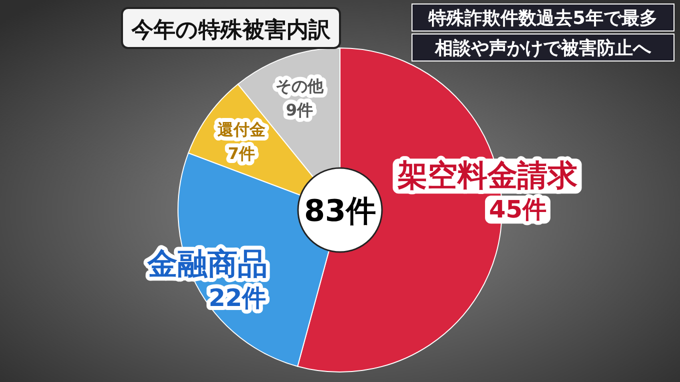 The width and height of the screenshot is (680, 382). I want to click on text: 83件, so click(340, 211).